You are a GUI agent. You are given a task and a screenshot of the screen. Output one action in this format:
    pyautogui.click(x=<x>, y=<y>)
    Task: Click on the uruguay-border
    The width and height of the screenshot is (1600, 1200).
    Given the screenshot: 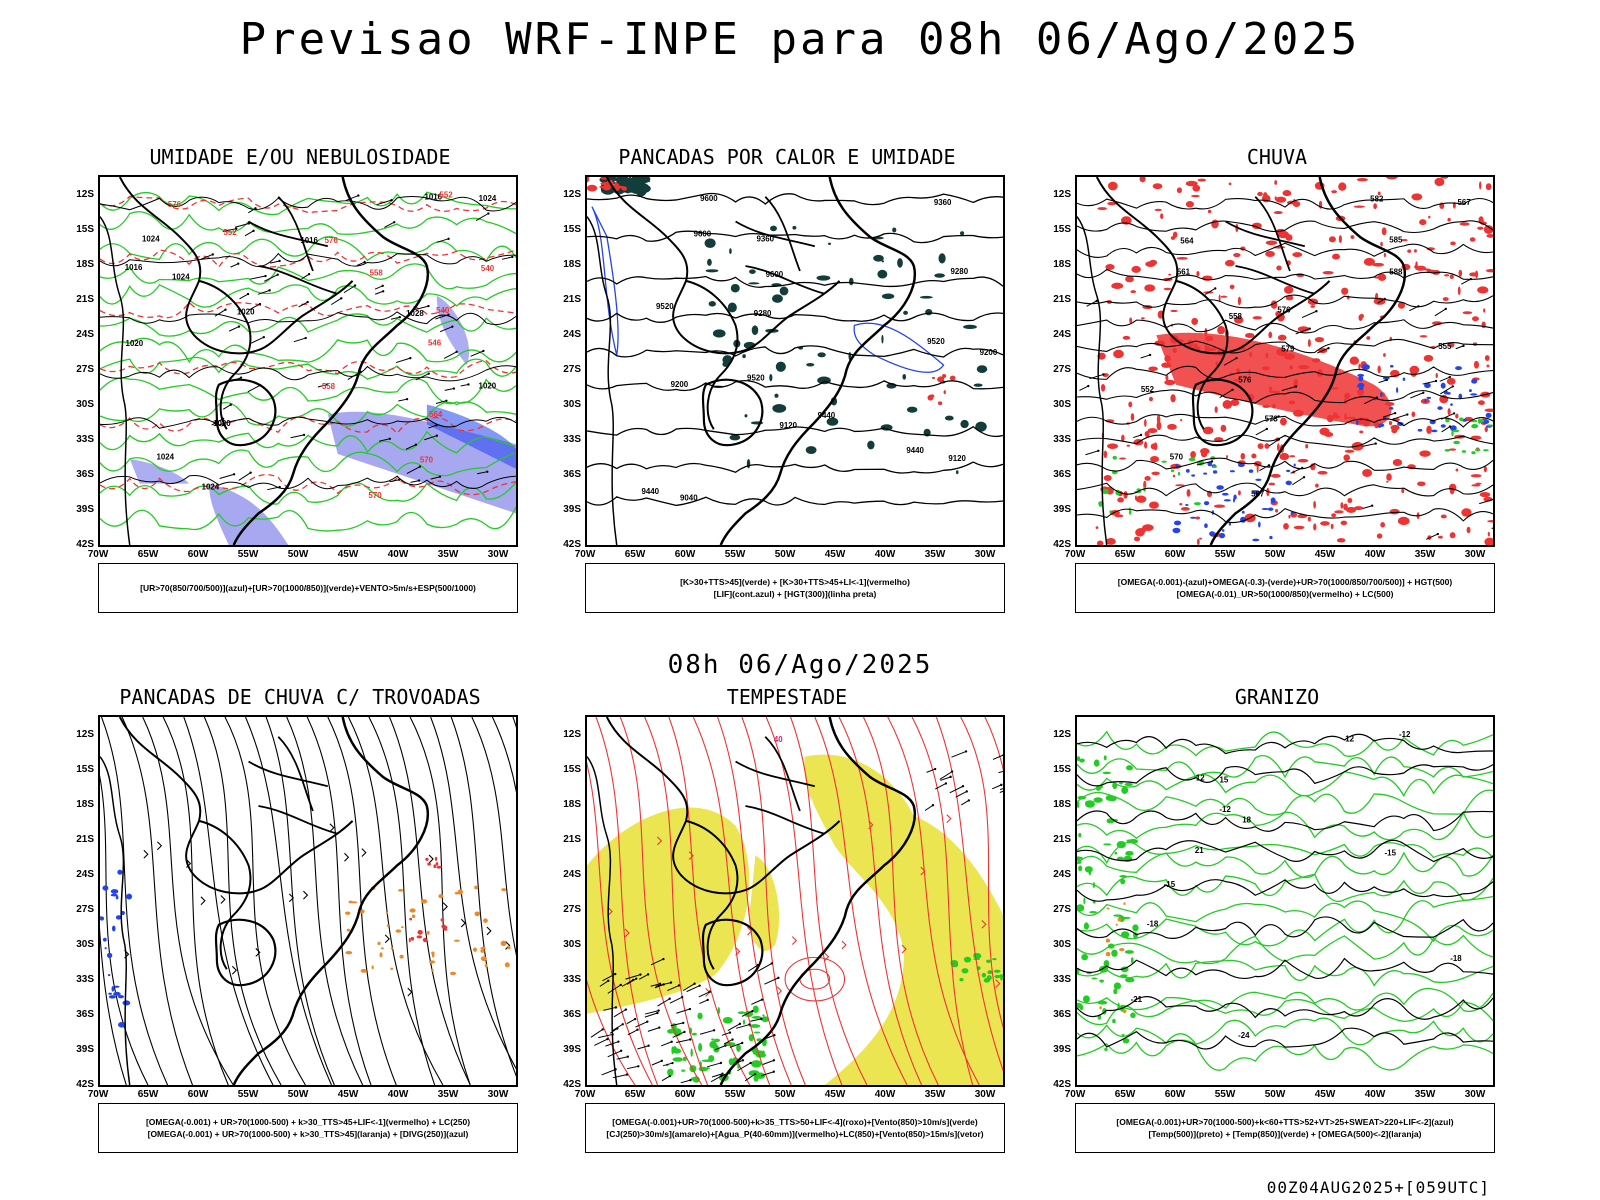 What is the action you would take?
    pyautogui.click(x=245, y=952)
    